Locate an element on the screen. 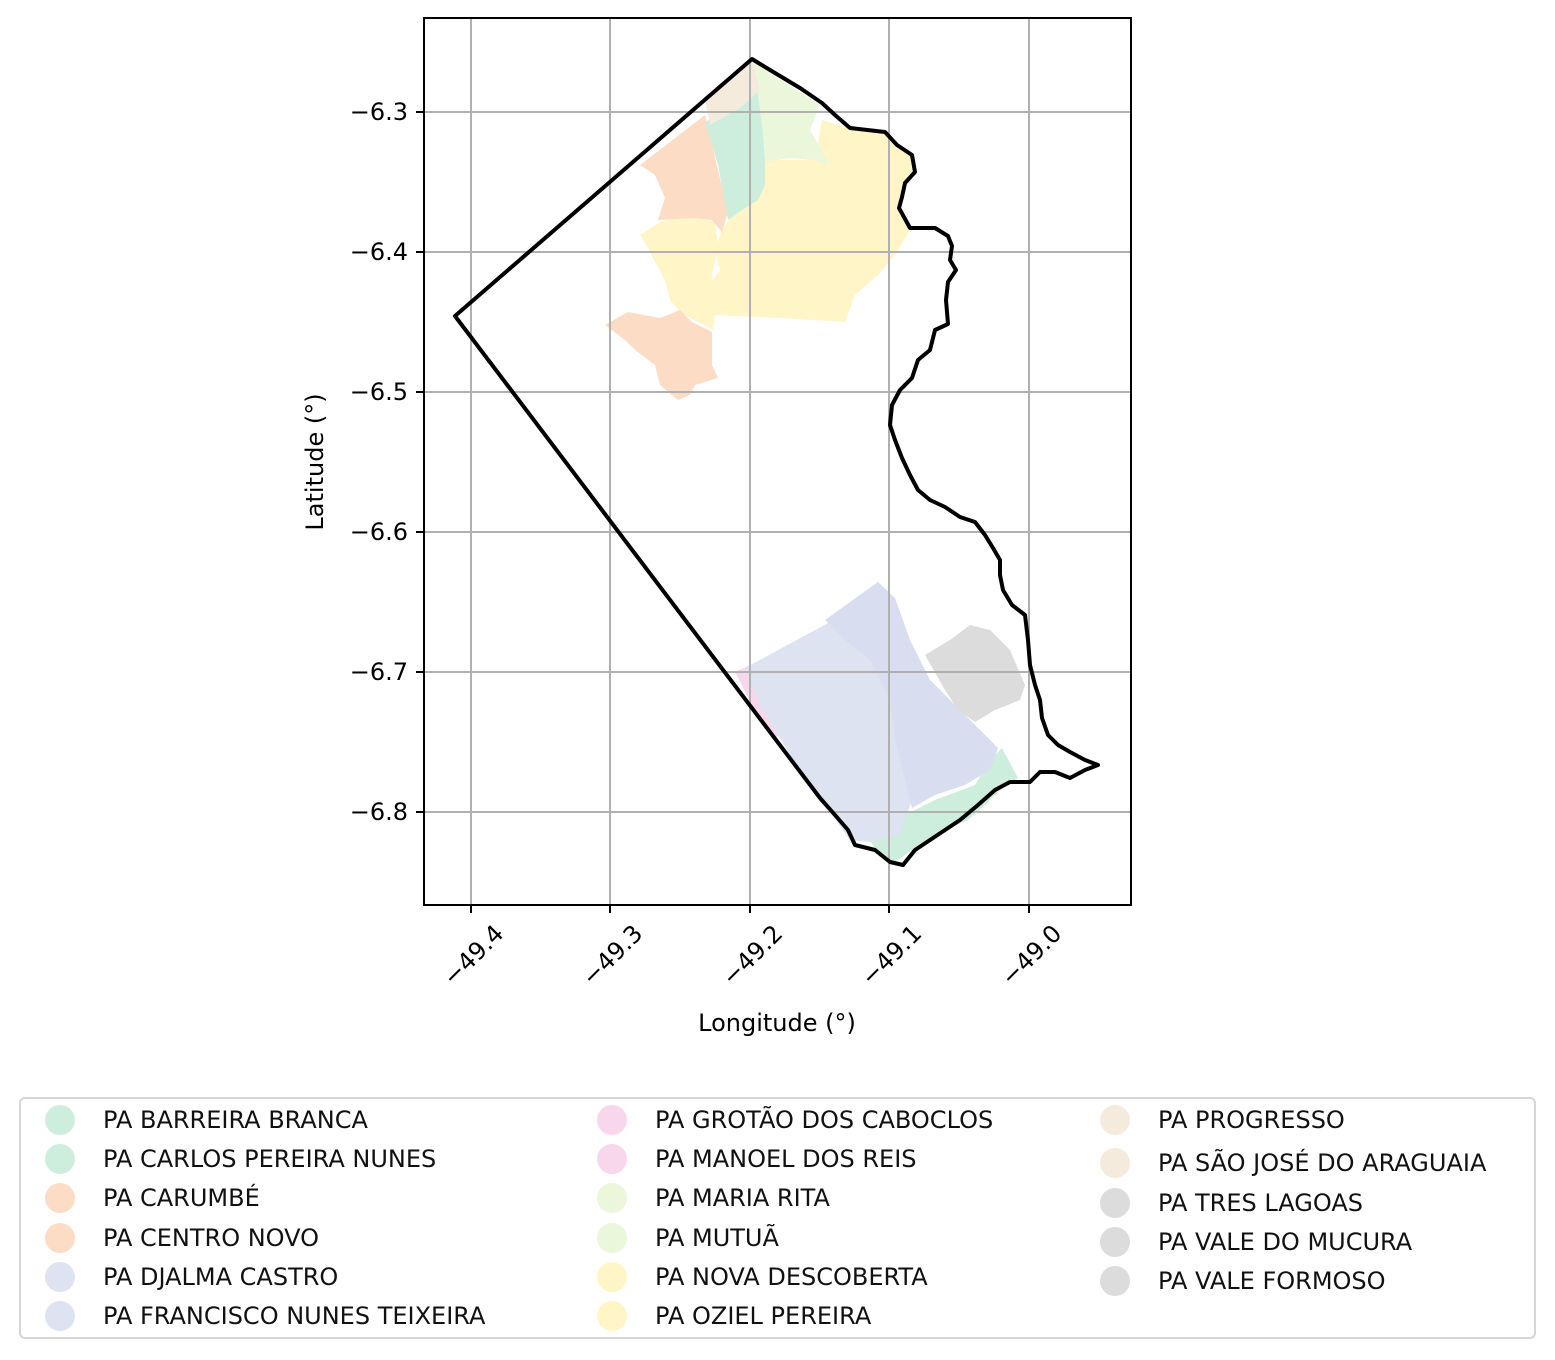  legend-item: PA BARREIRA BRANCA is located at coordinates (206, 1120).